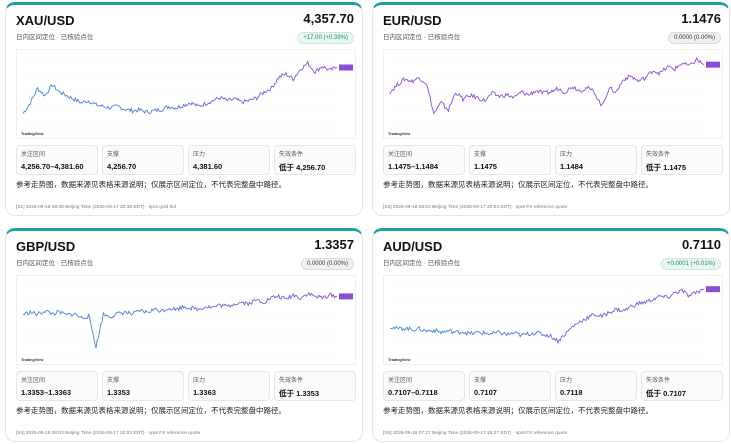 This screenshot has height=444, width=731. What do you see at coordinates (412, 20) in the screenshot?
I see `pair-symbol: EUR/USD` at bounding box center [412, 20].